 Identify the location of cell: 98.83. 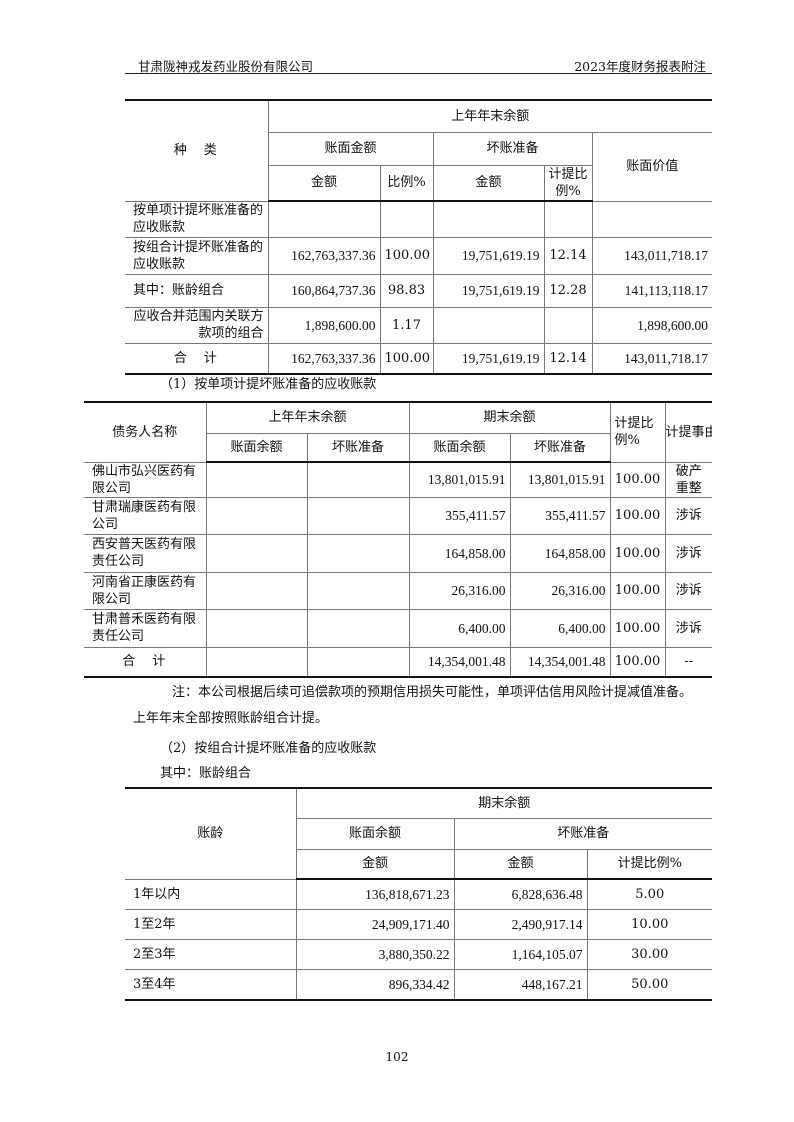
(406, 290).